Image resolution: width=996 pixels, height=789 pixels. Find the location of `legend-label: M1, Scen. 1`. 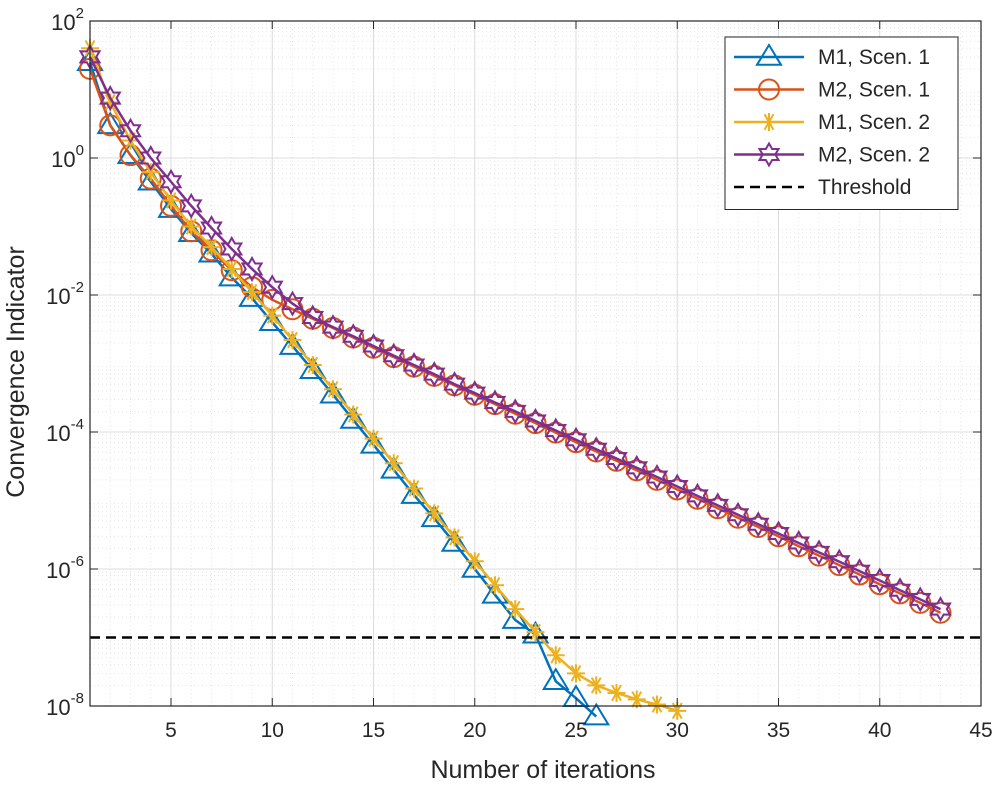

legend-label: M1, Scen. 1 is located at coordinates (874, 57).